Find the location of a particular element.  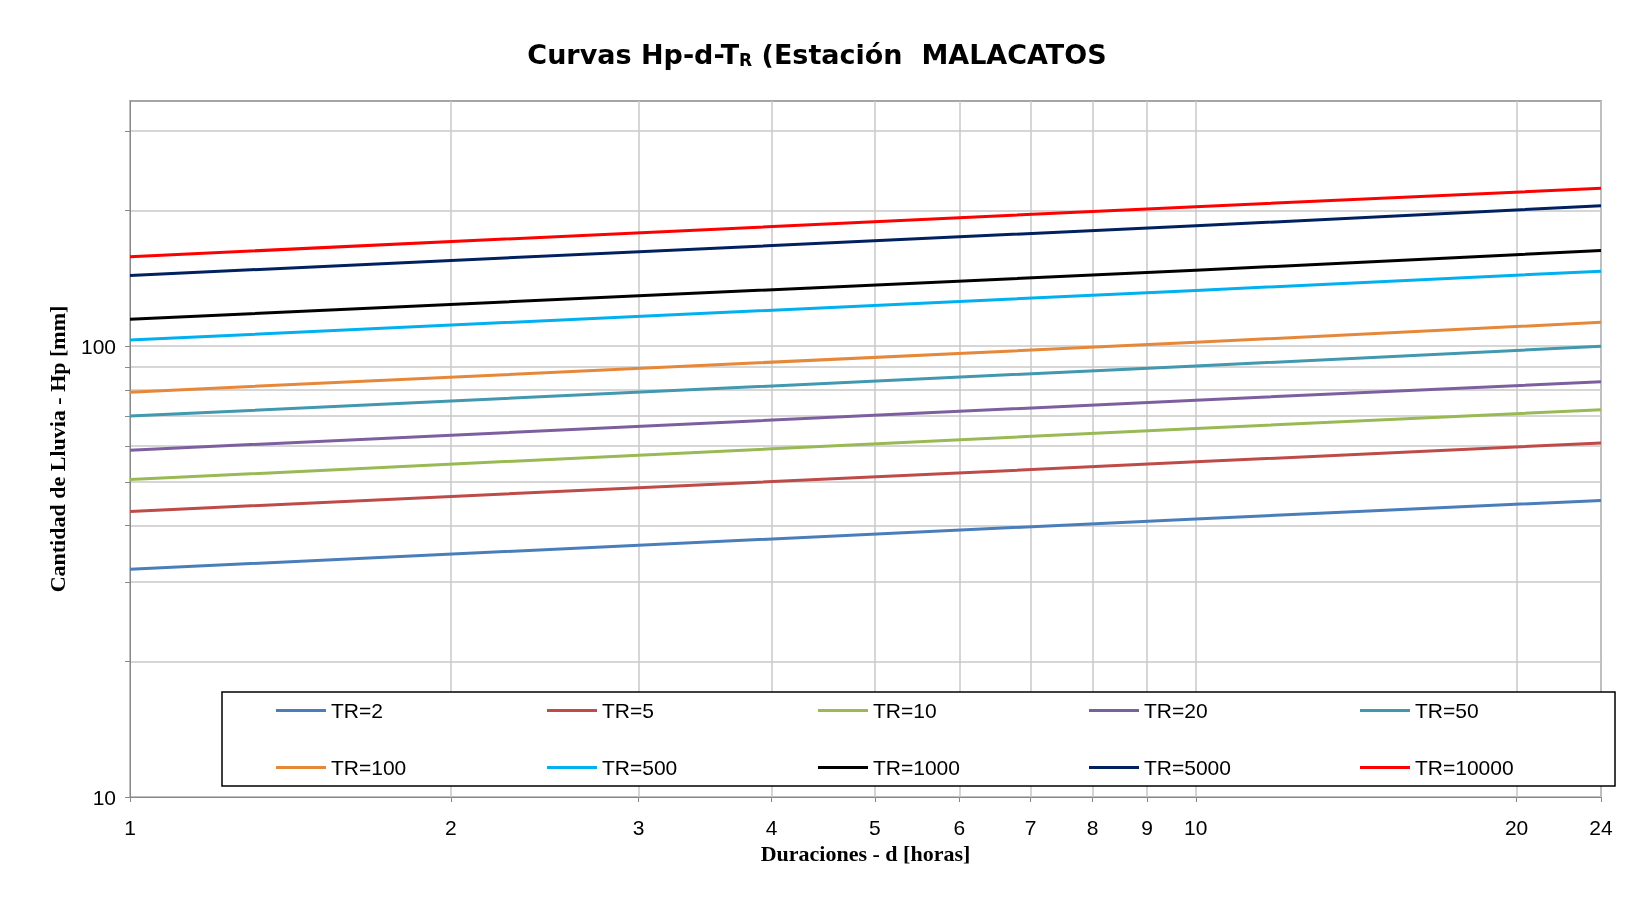

legend-label: TR=50 is located at coordinates (1447, 710).